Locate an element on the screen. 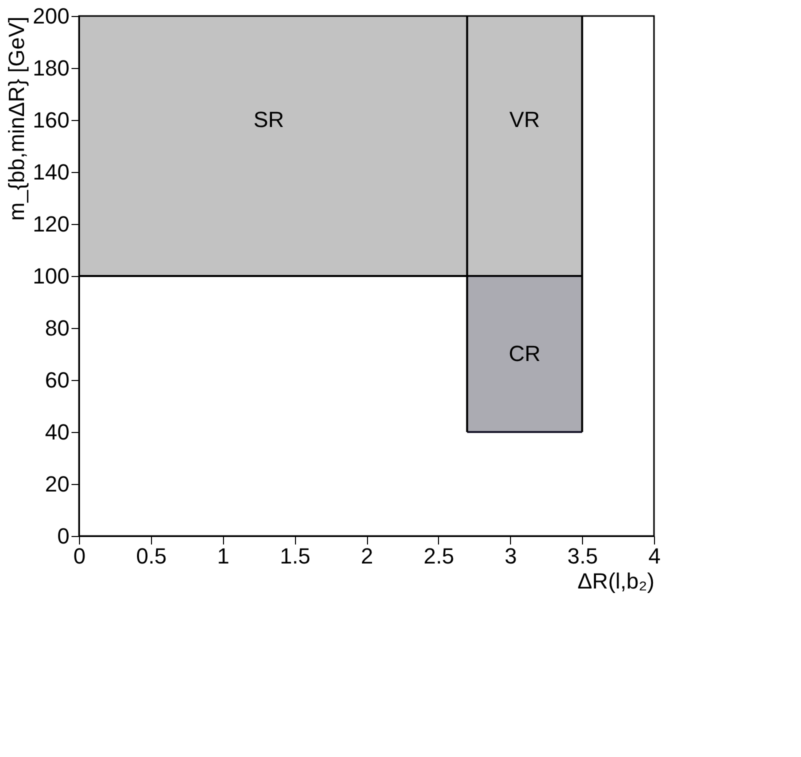 The image size is (801, 757). y-tick-label: 80 is located at coordinates (57, 328).